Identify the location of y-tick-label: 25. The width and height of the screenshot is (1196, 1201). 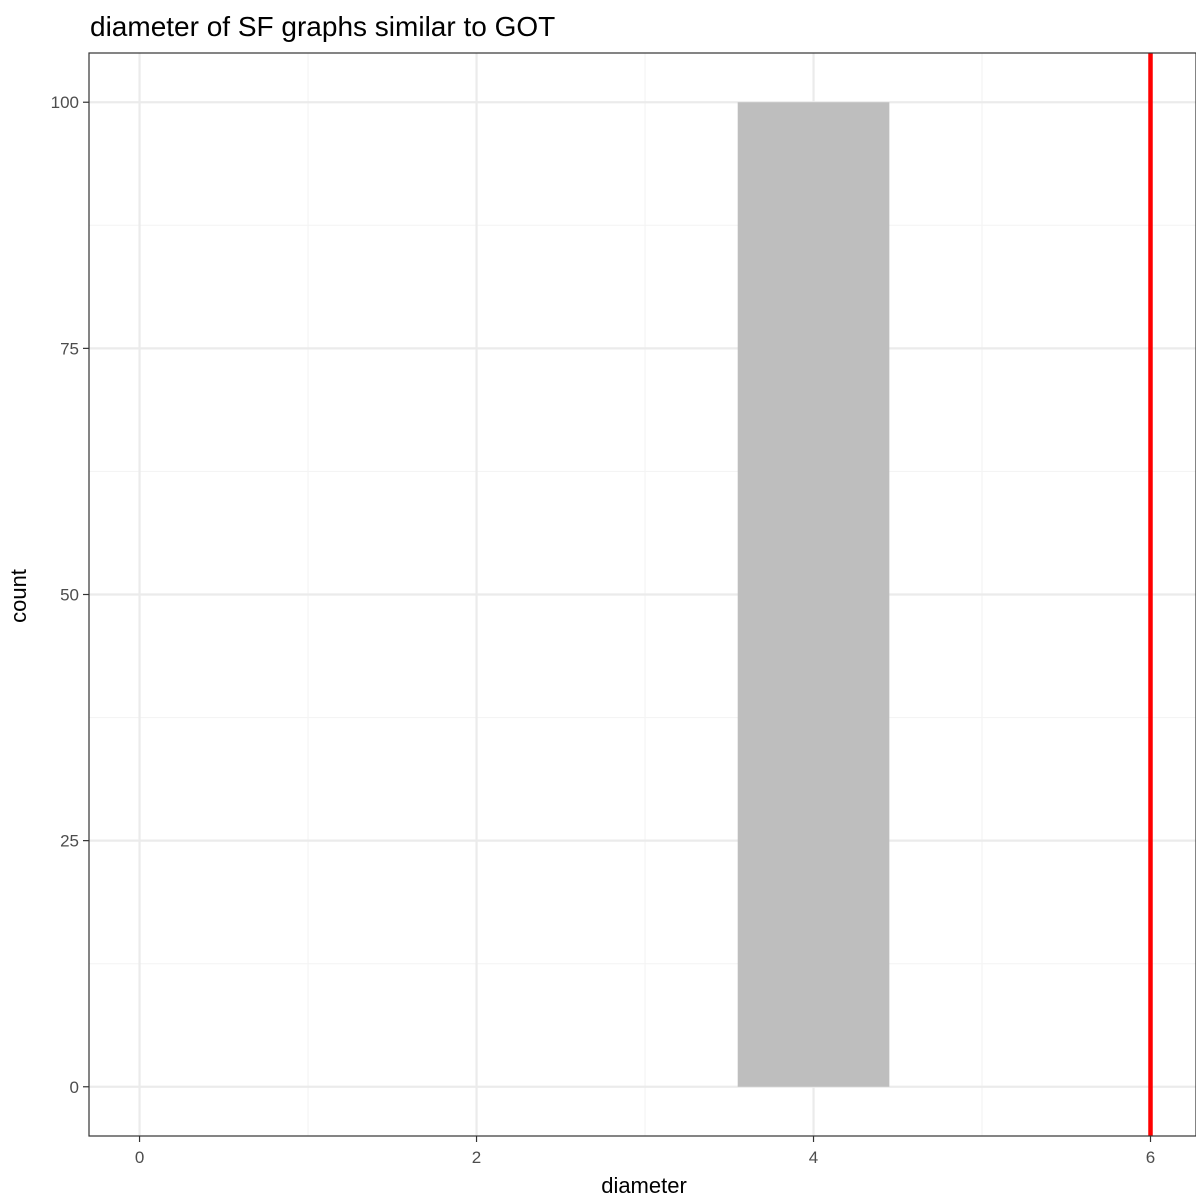
(69, 841).